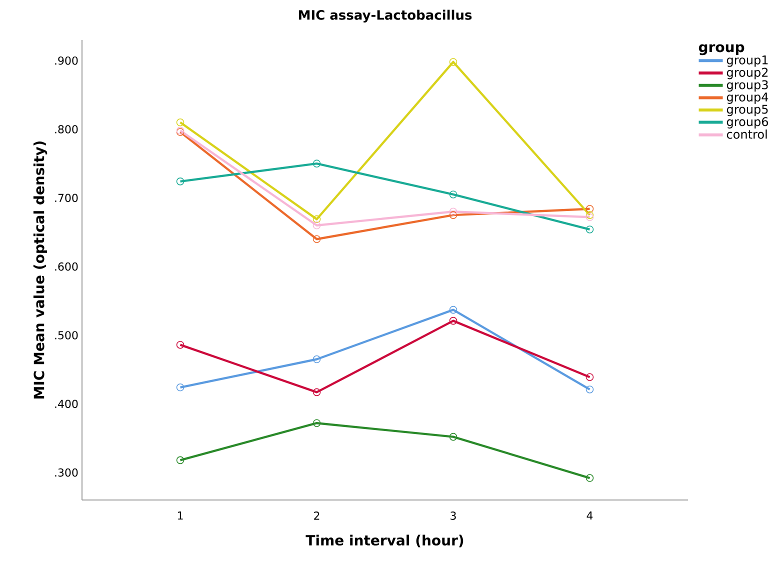 This screenshot has width=775, height=563. What do you see at coordinates (747, 61) in the screenshot?
I see `legend-label: group1` at bounding box center [747, 61].